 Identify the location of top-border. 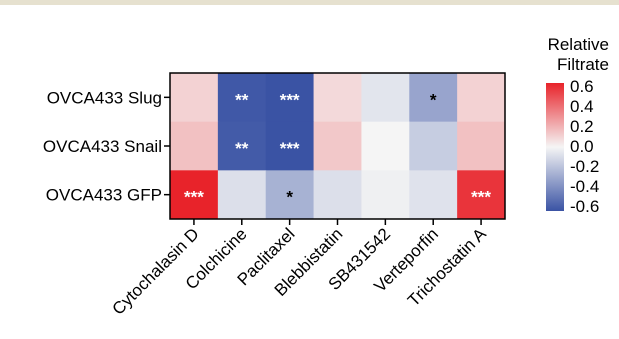
(309, 2).